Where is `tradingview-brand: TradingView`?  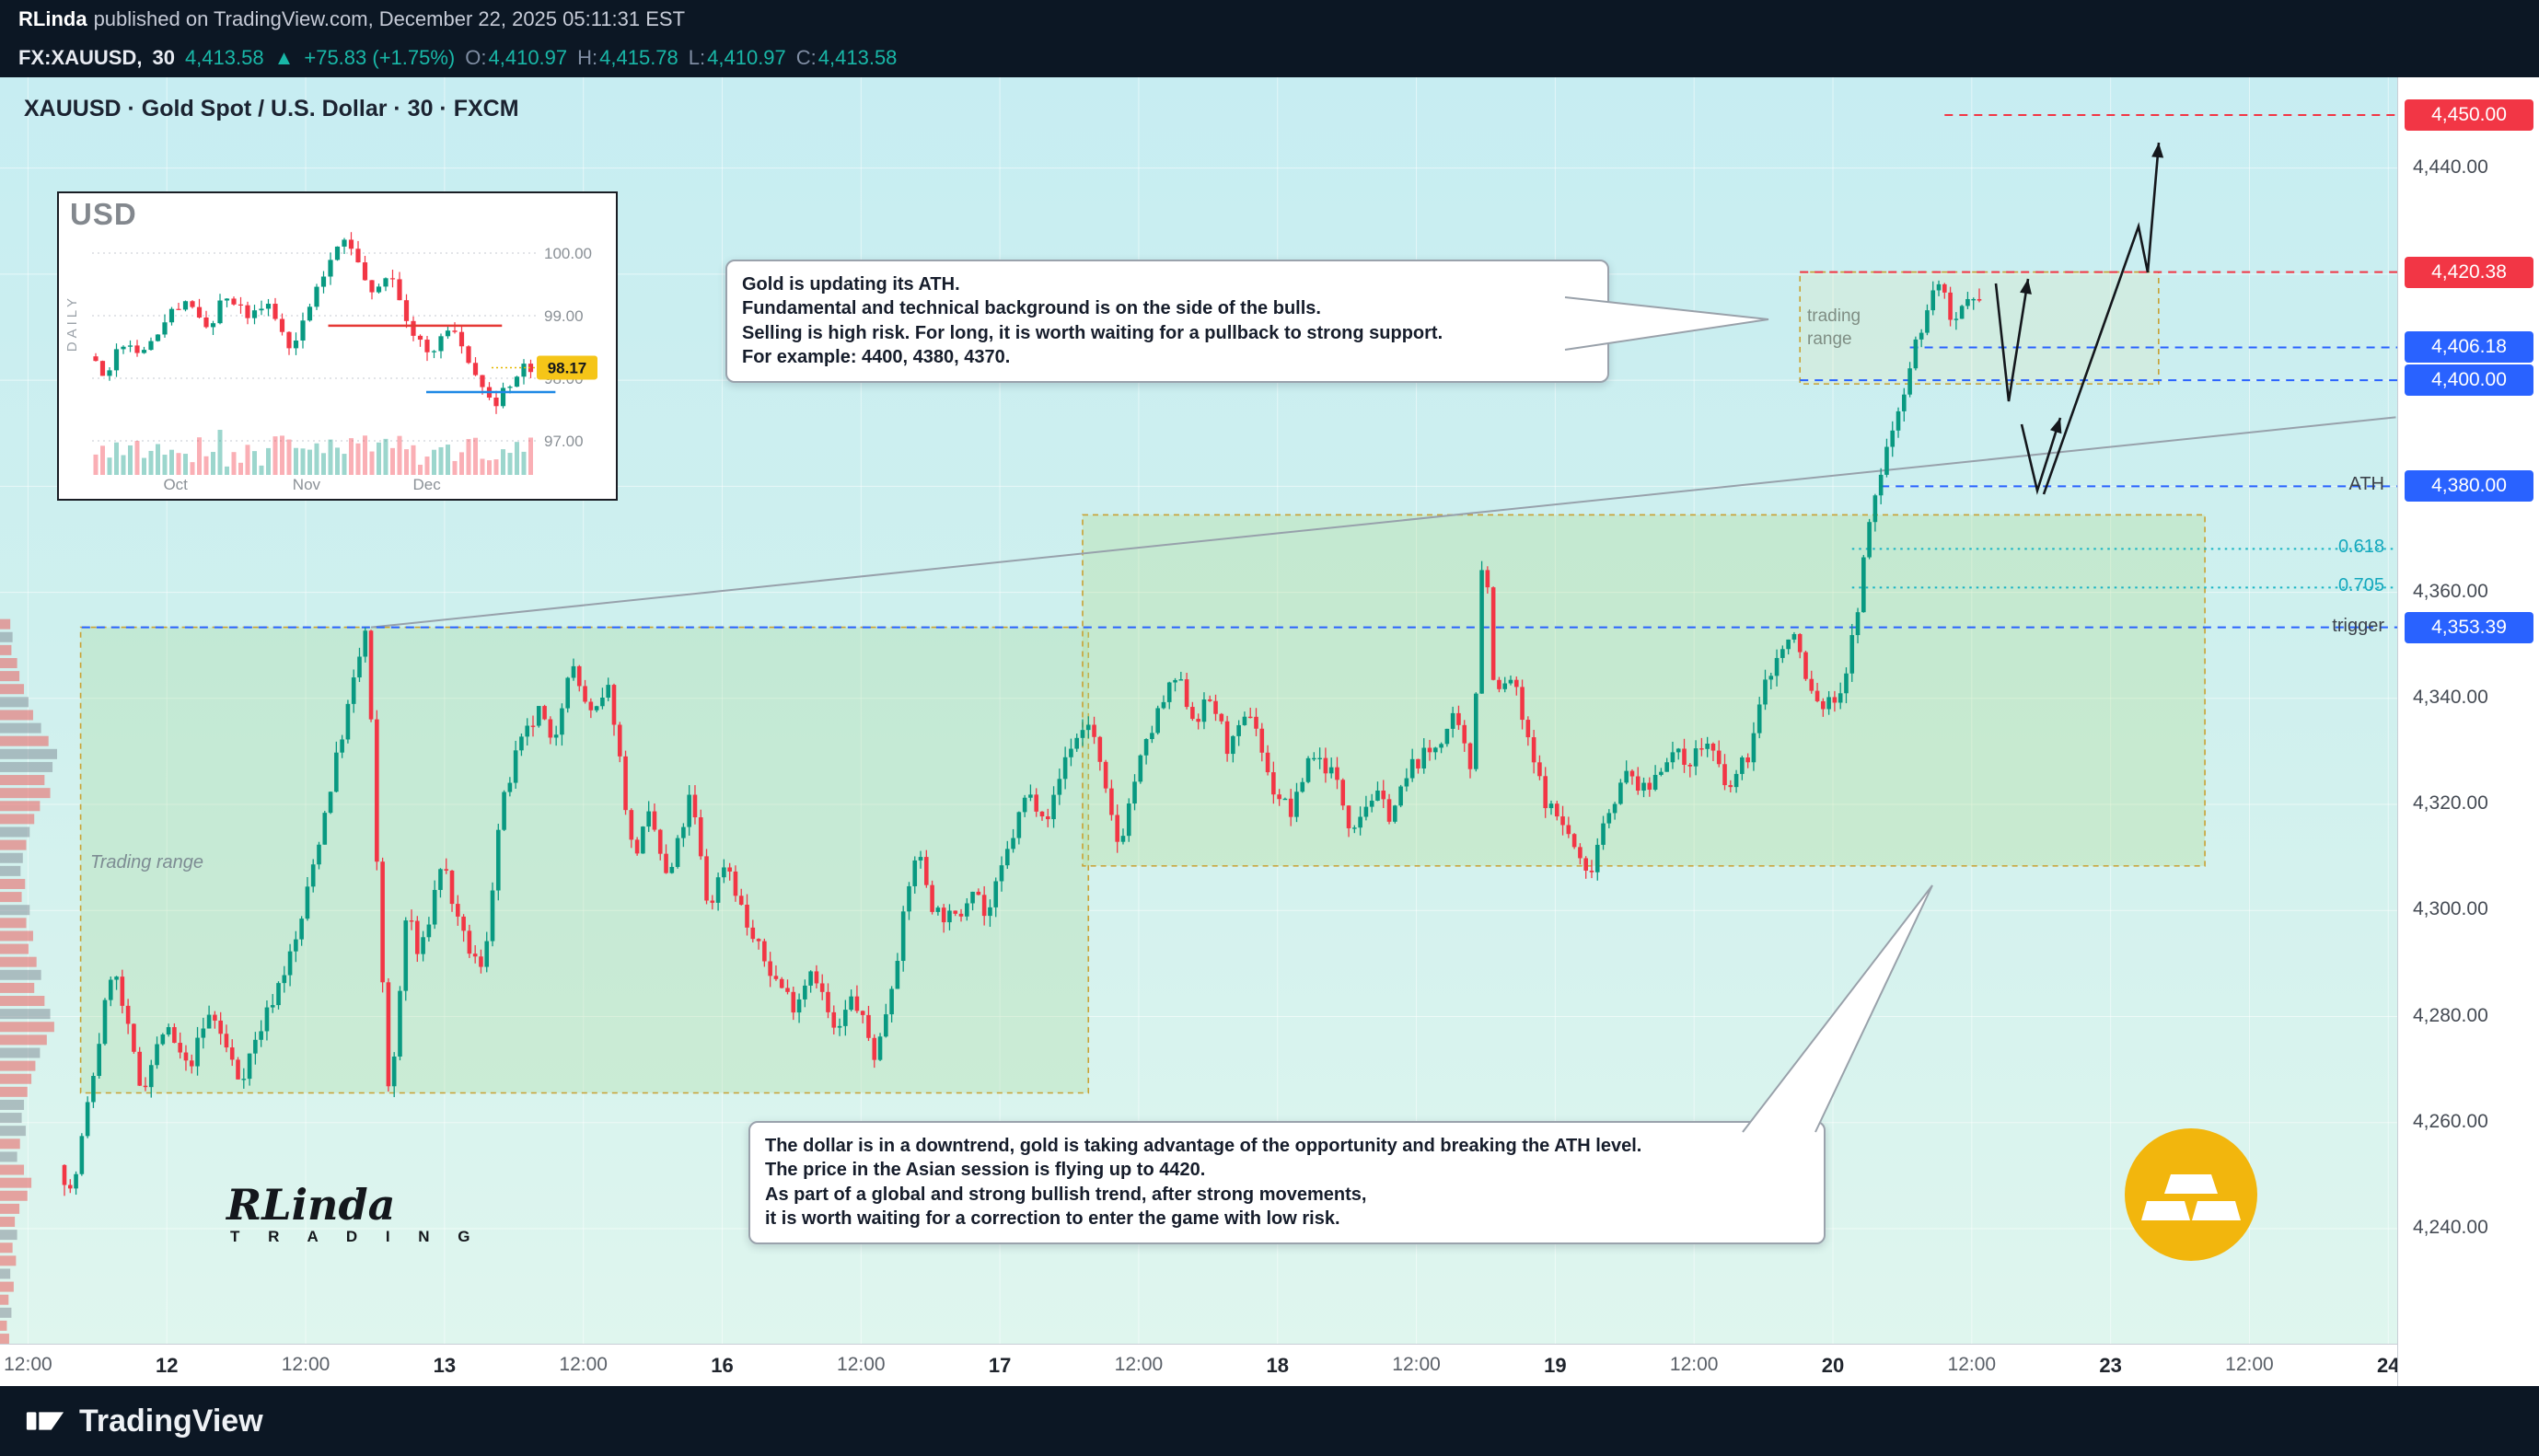 tradingview-brand: TradingView is located at coordinates (171, 1421).